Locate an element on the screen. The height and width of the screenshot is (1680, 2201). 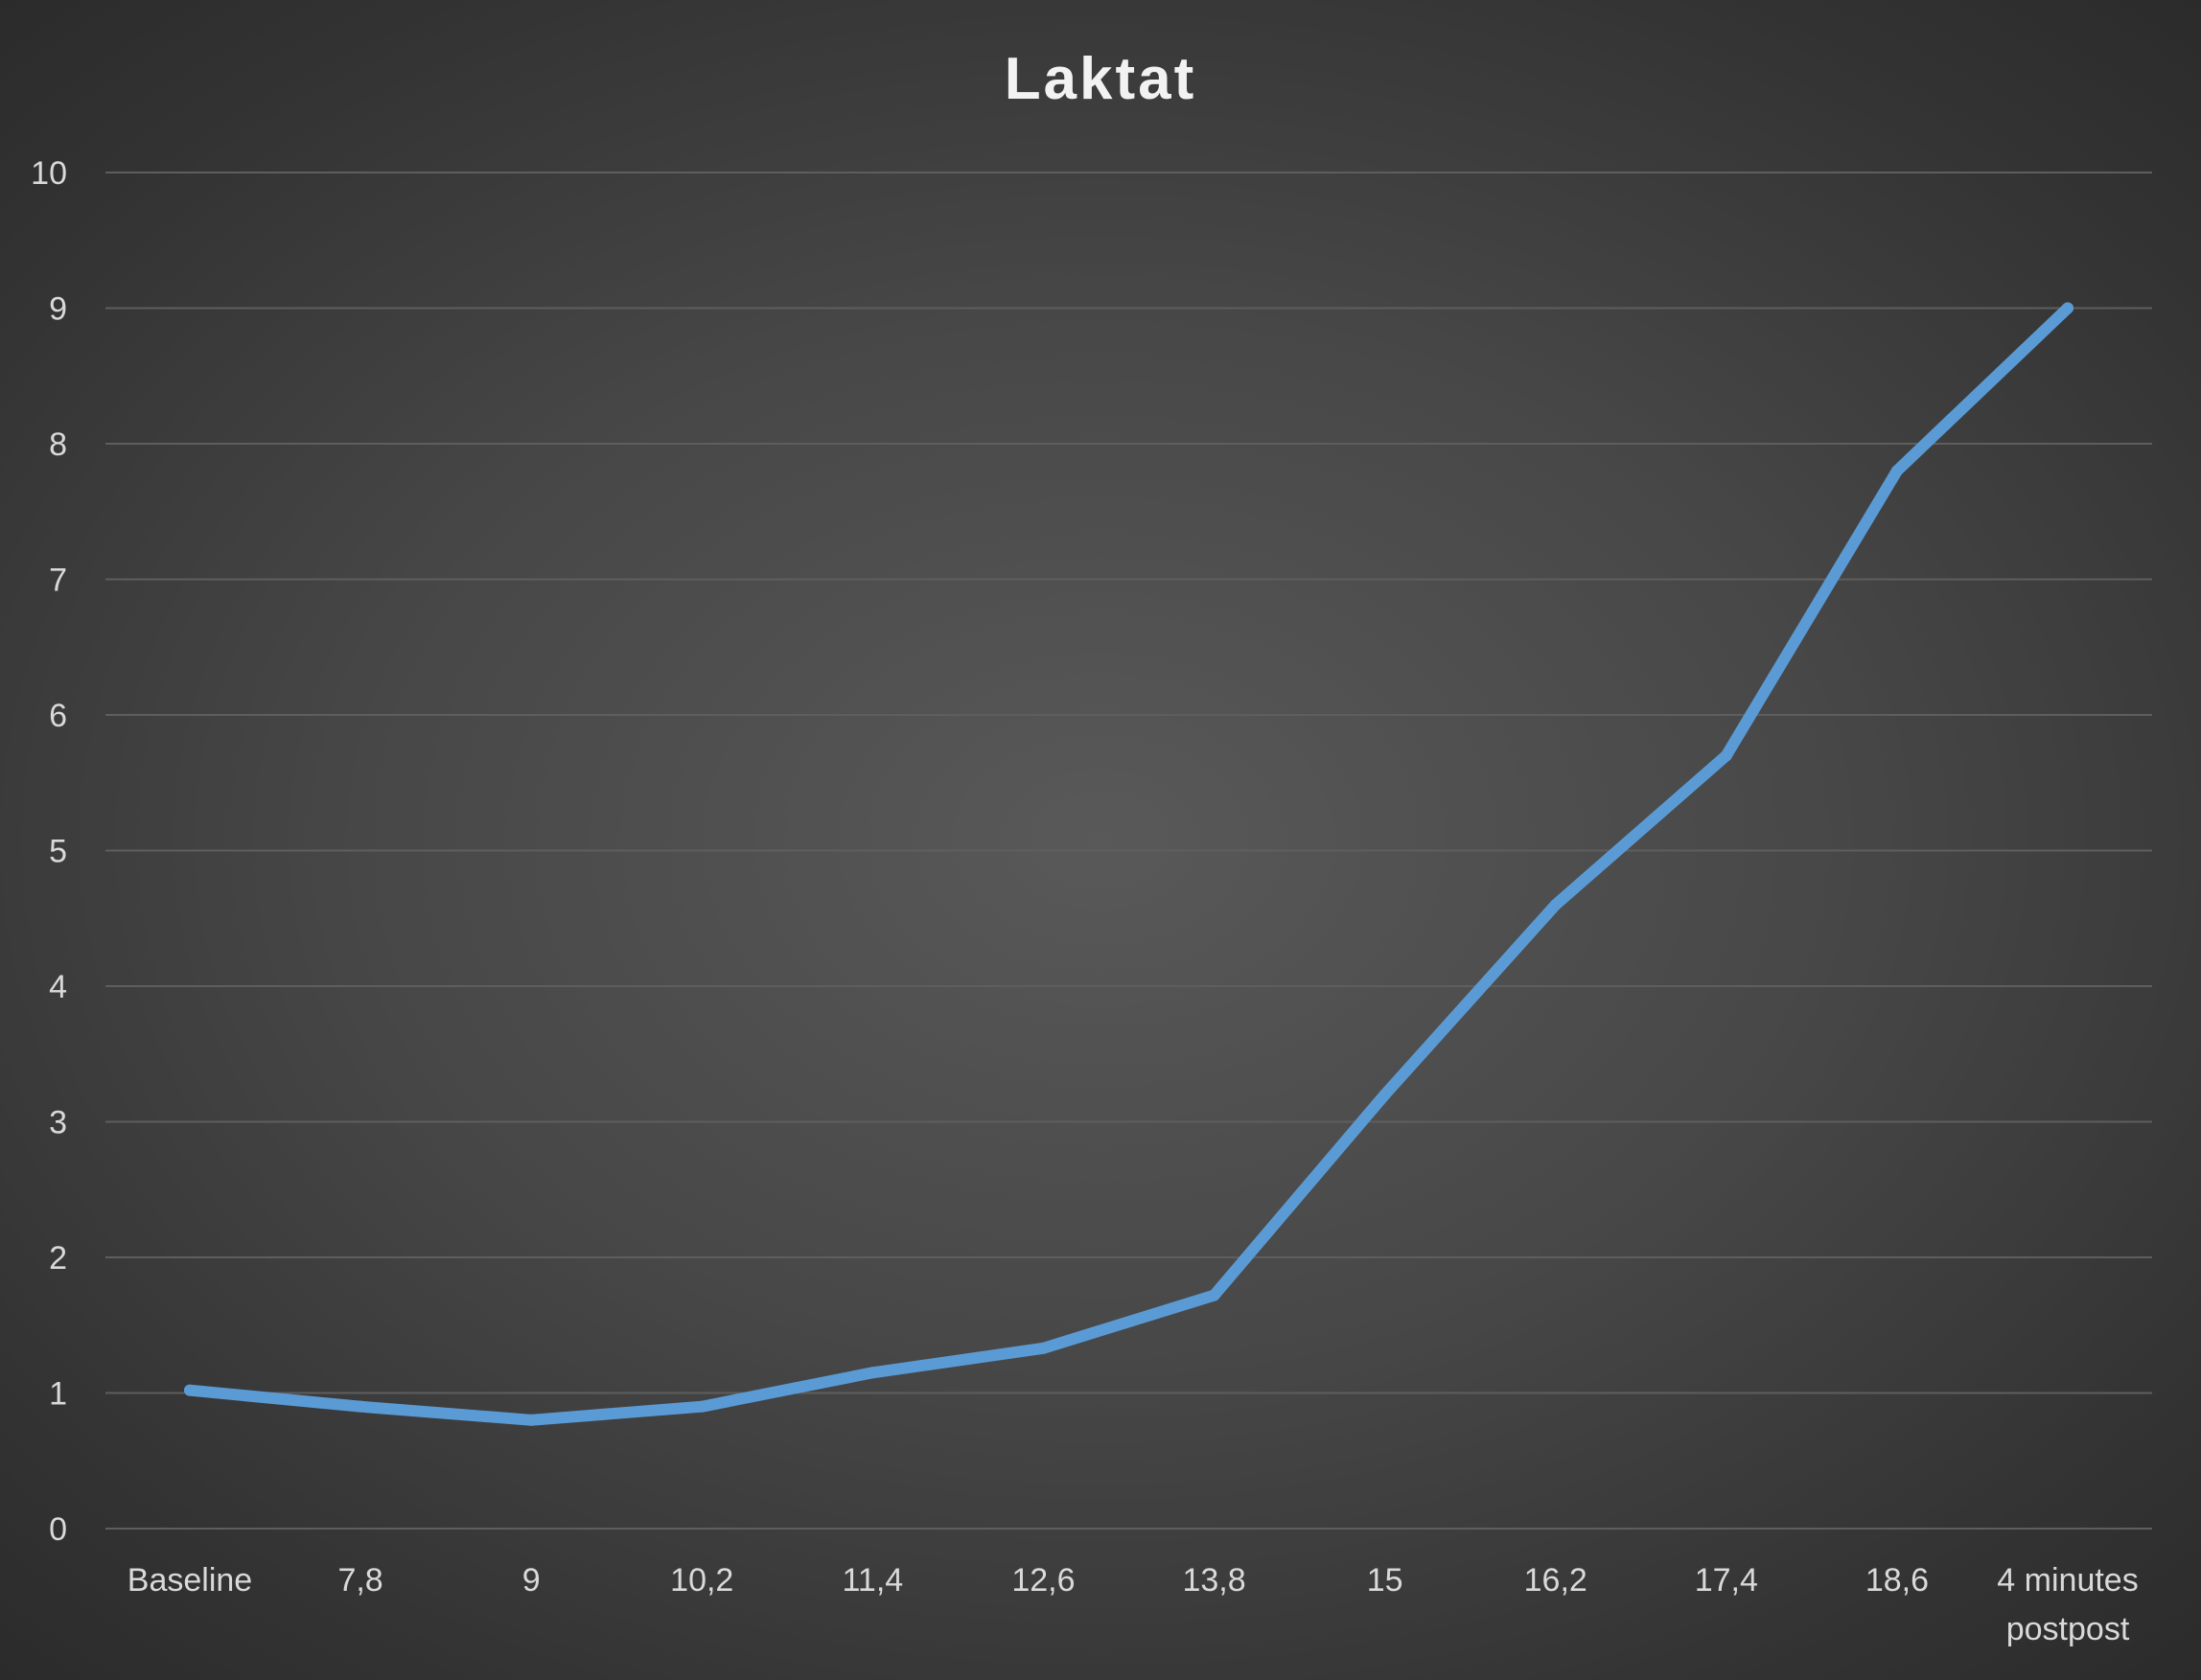
x-tick-label-line: 12,6 is located at coordinates (1043, 1580).